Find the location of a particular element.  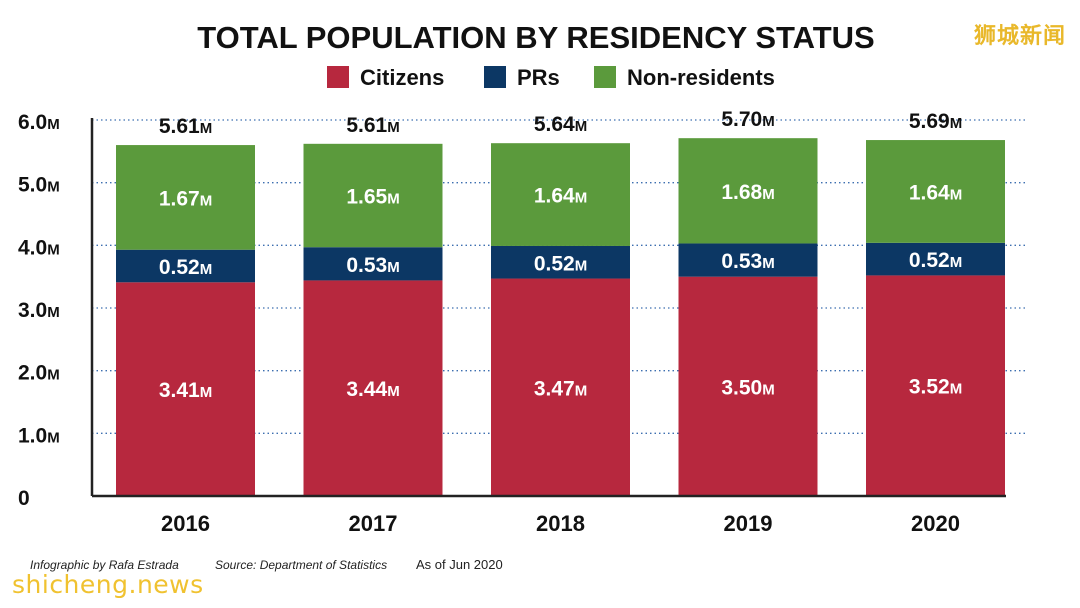

total-label-2018: 5.64M is located at coordinates (560, 124).